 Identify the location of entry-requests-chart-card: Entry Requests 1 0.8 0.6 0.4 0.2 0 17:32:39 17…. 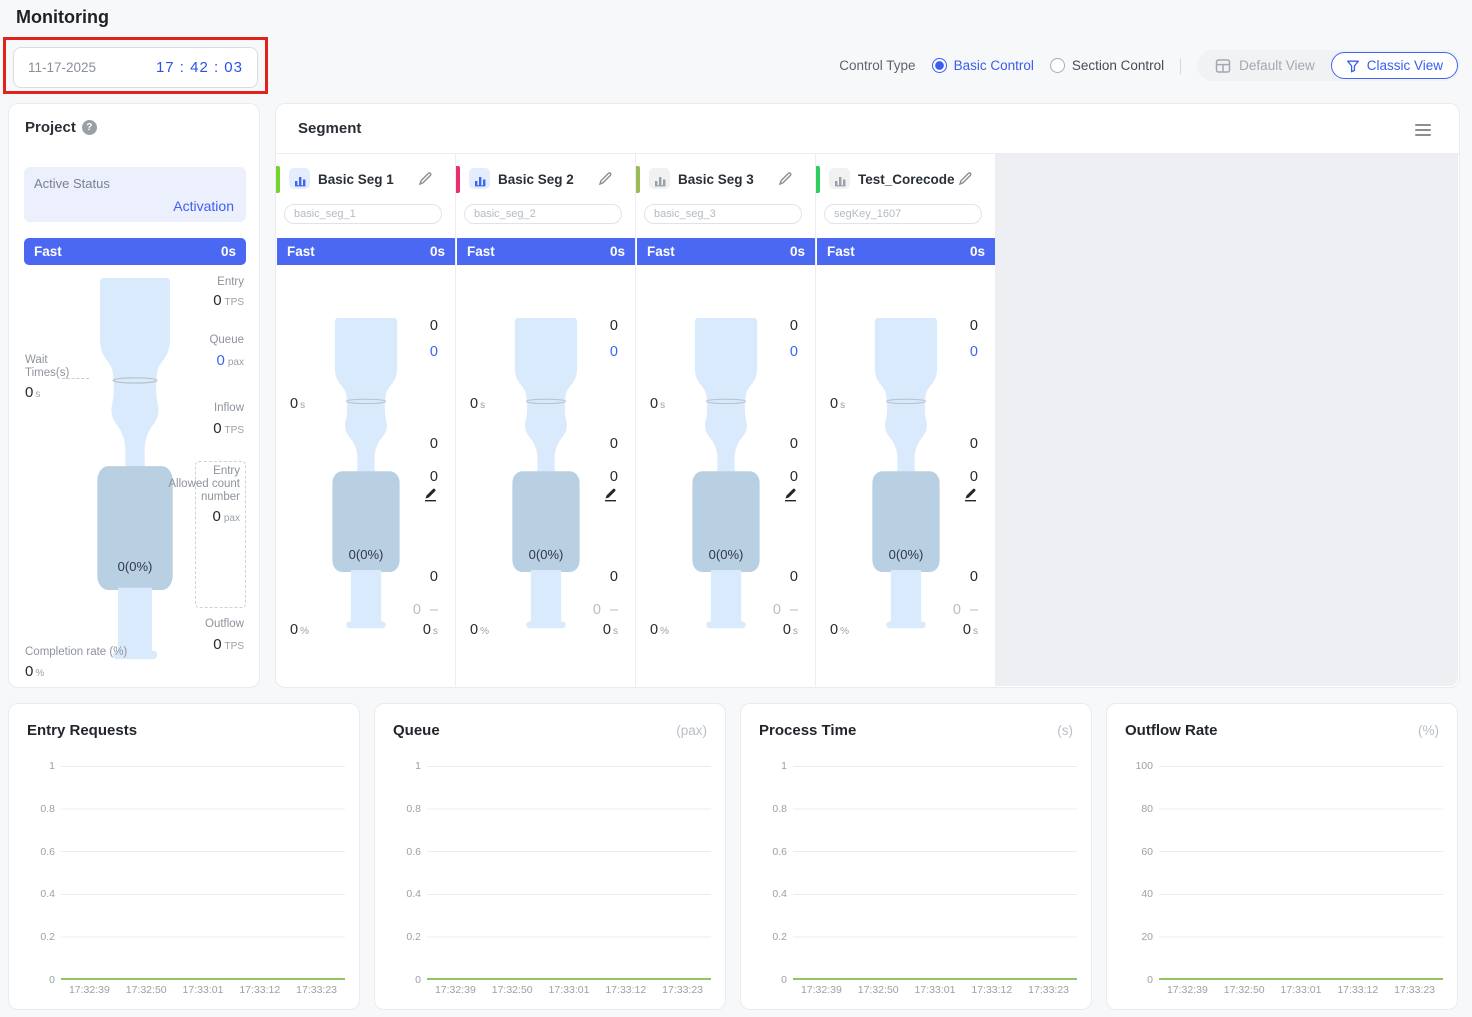
(184, 856).